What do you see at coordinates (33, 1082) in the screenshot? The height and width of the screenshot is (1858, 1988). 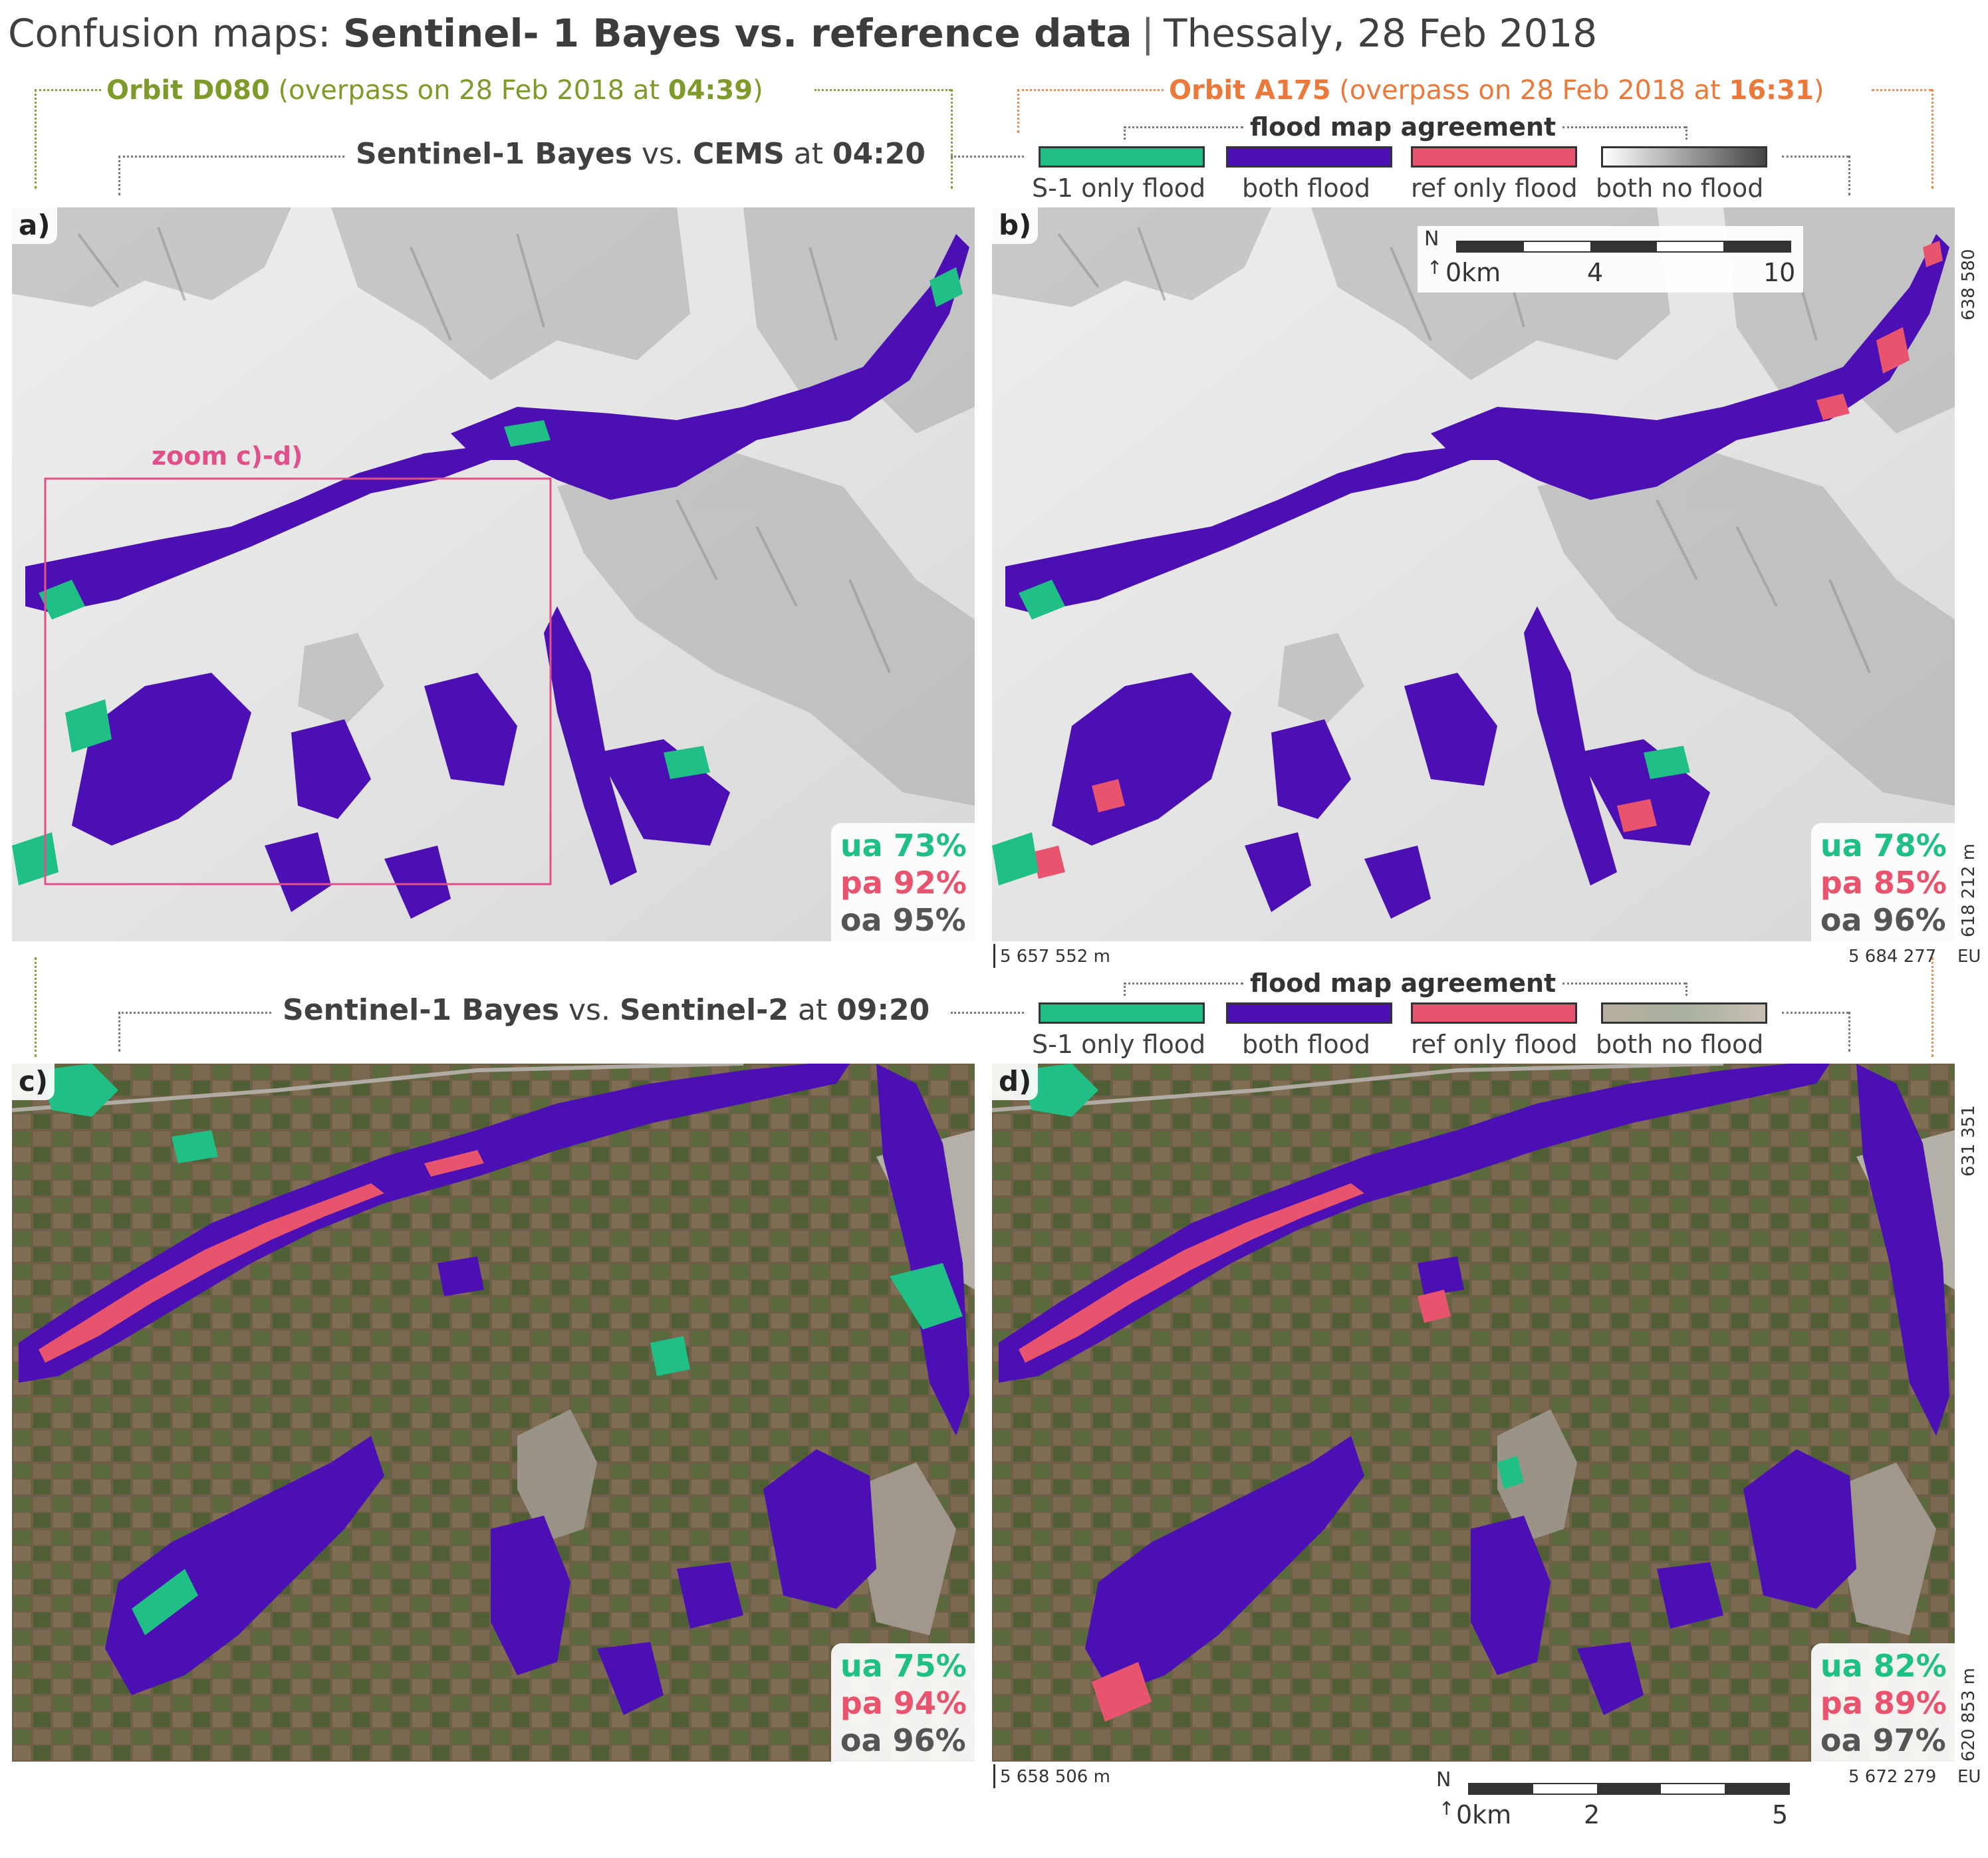 I see `panel-c-label: c)` at bounding box center [33, 1082].